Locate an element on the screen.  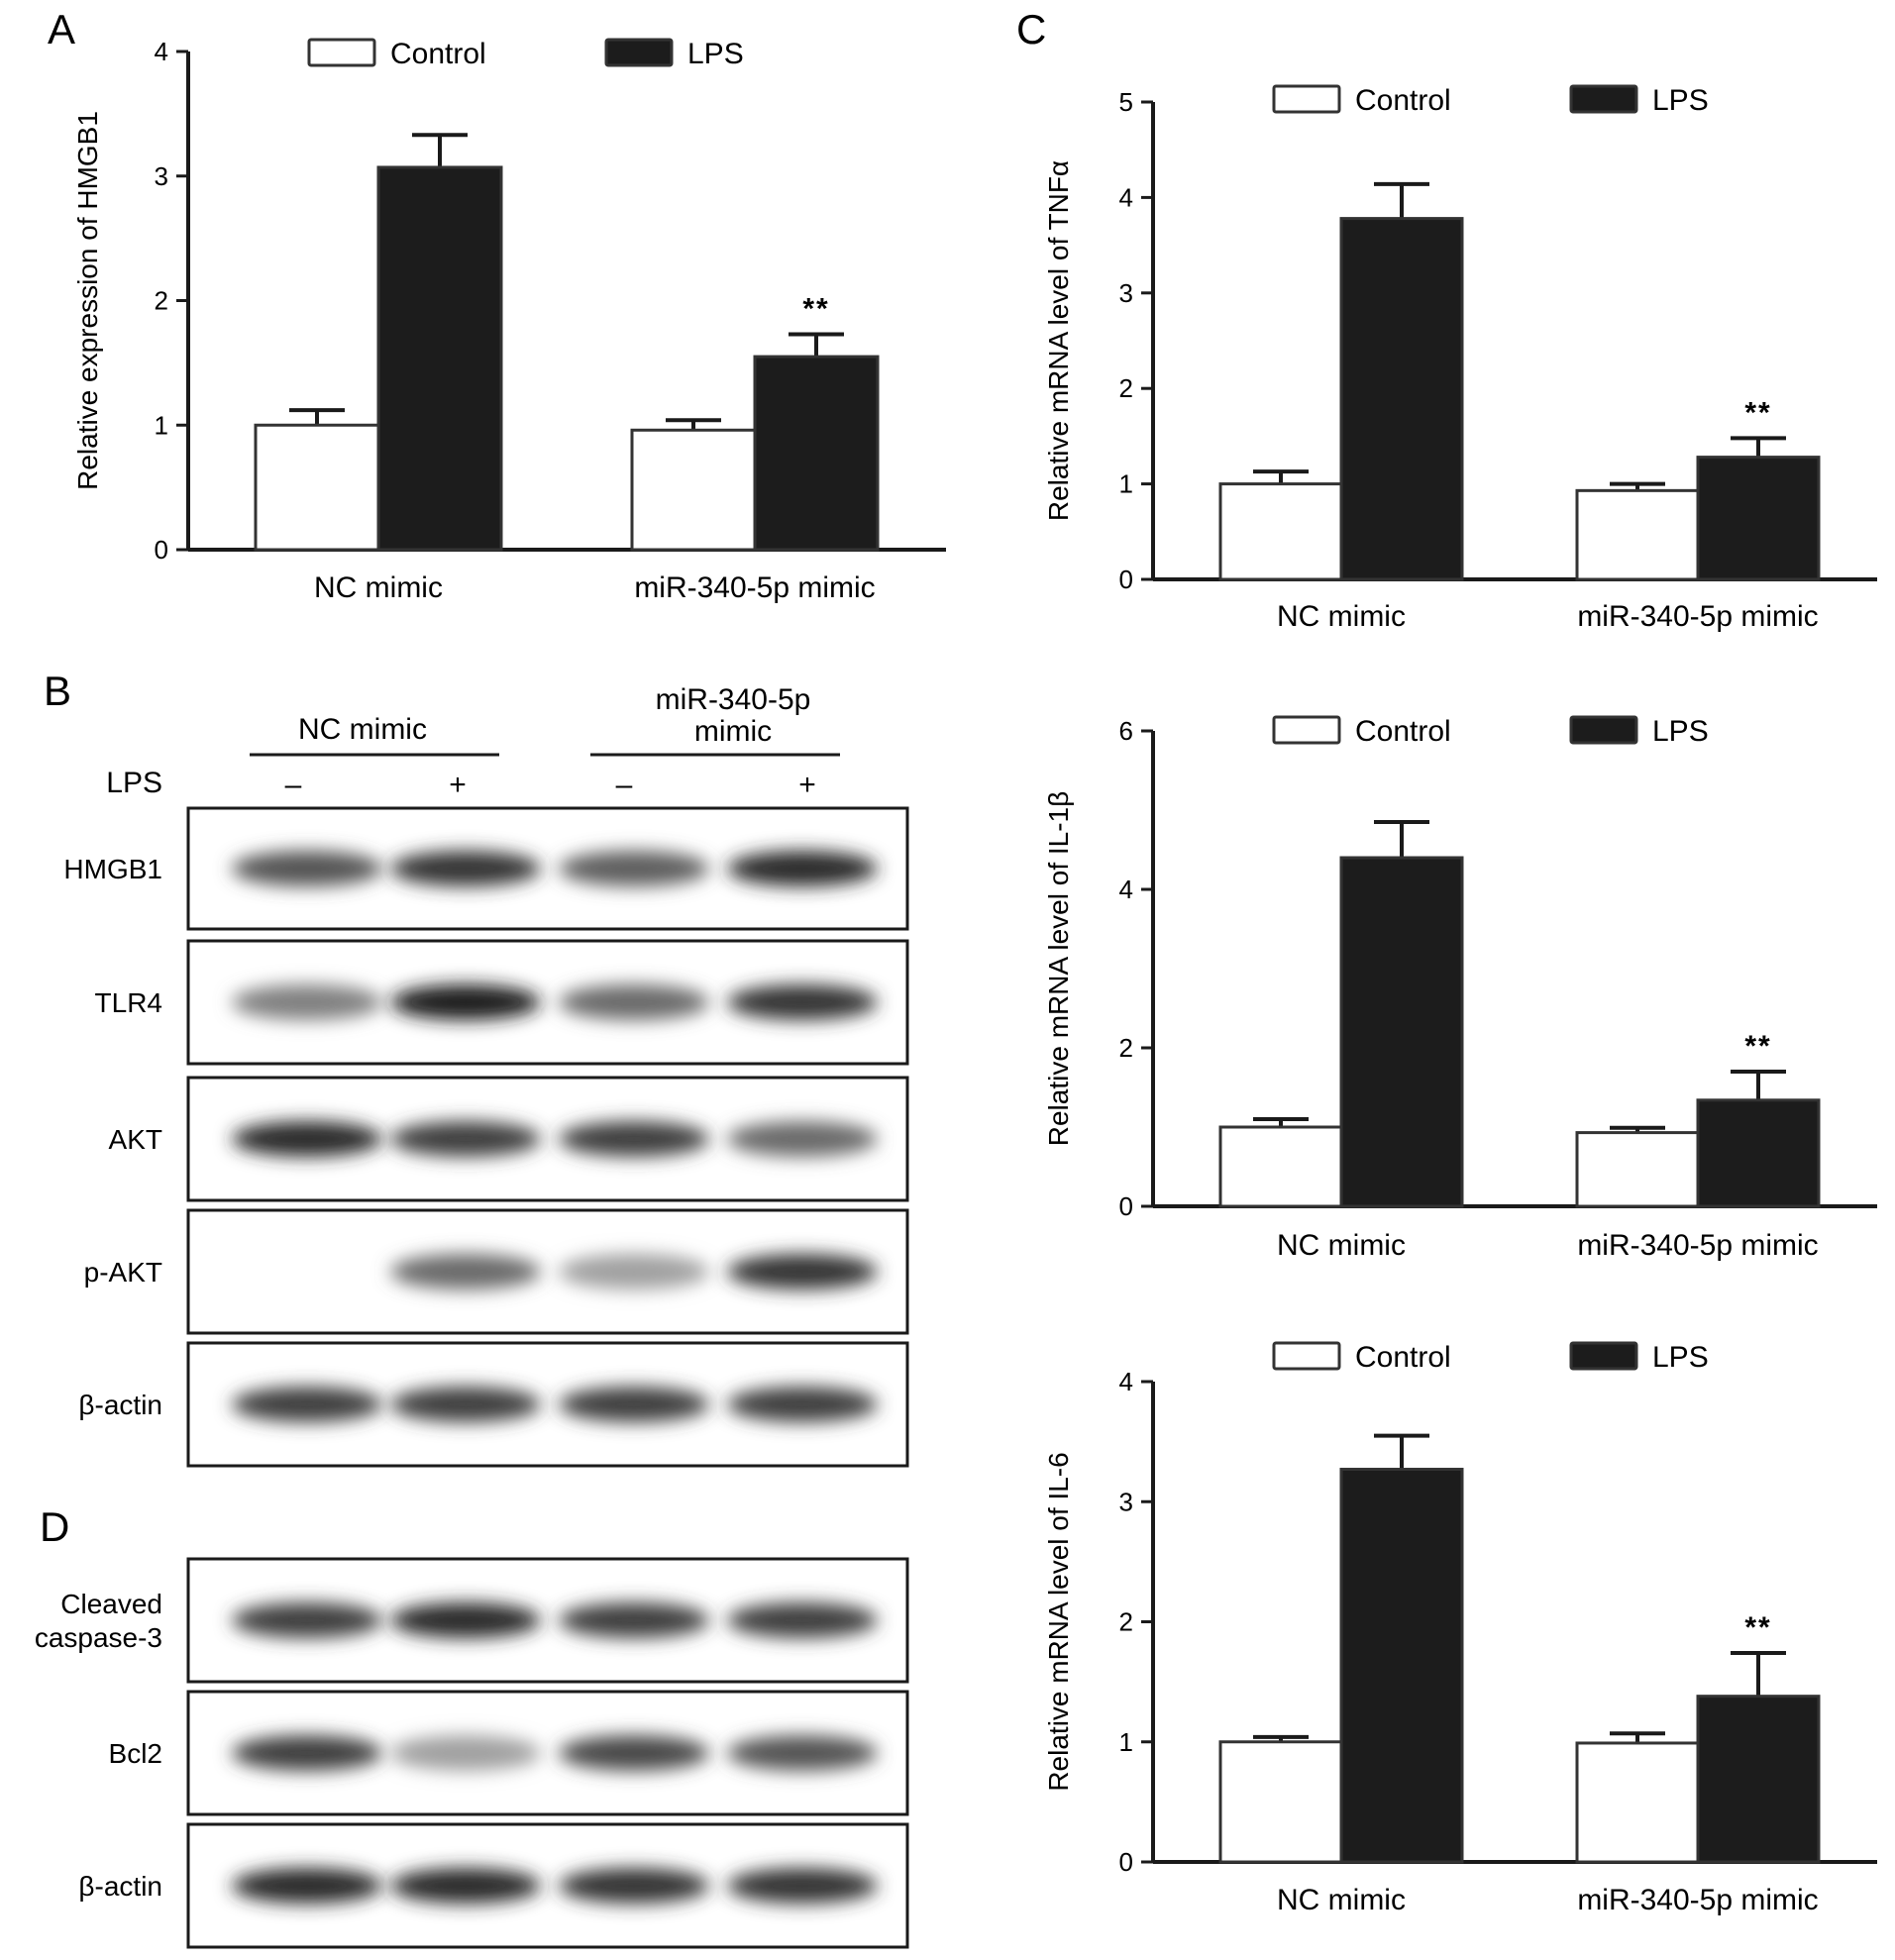
blot-row-label: Cleaved is located at coordinates (111, 1604).